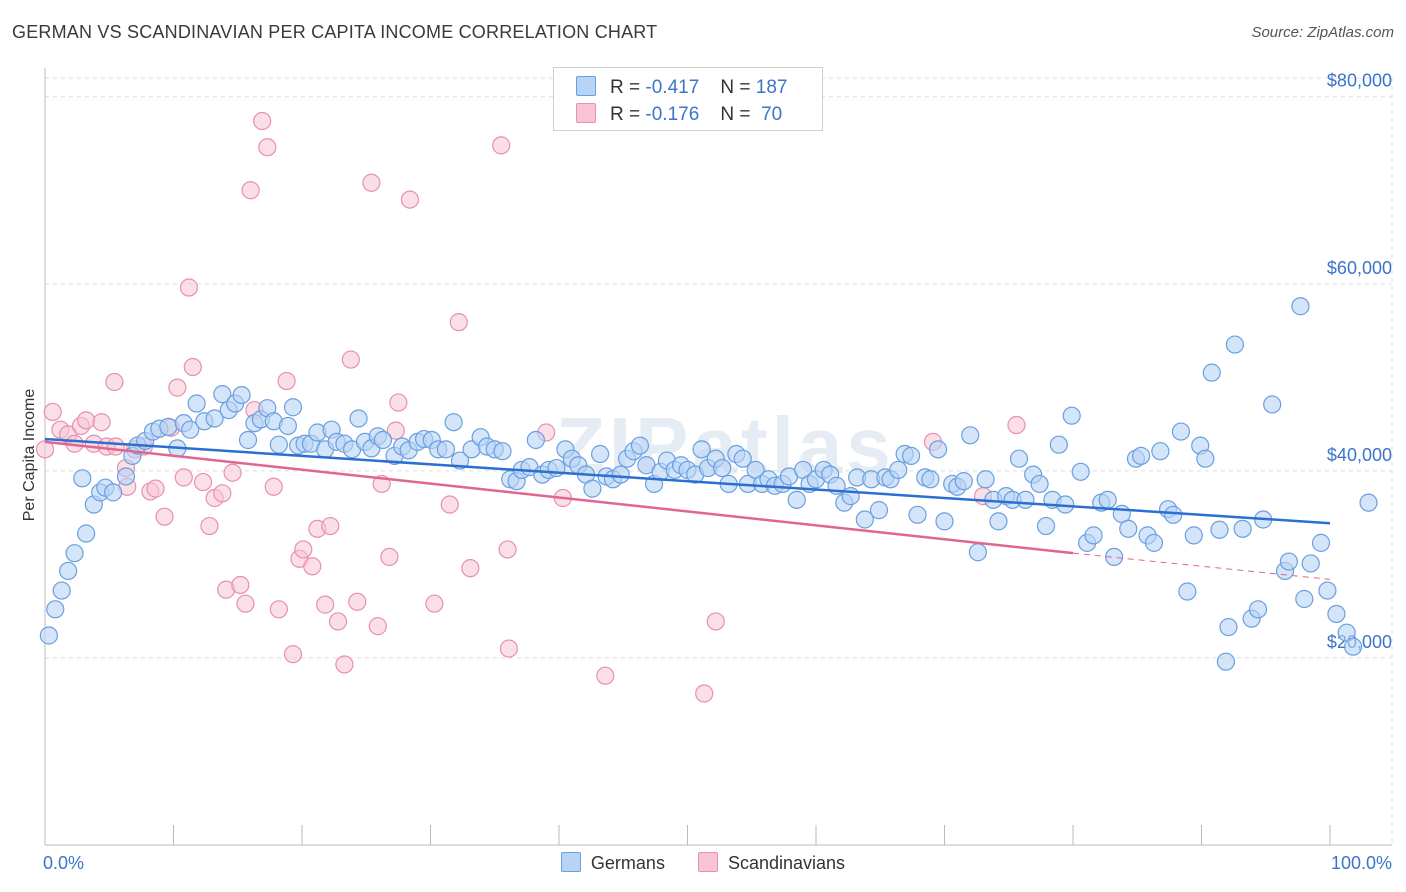 This screenshot has height=892, width=1406. What do you see at coordinates (672, 114) in the screenshot?
I see `scandinavians-r-value: -0.176` at bounding box center [672, 114].